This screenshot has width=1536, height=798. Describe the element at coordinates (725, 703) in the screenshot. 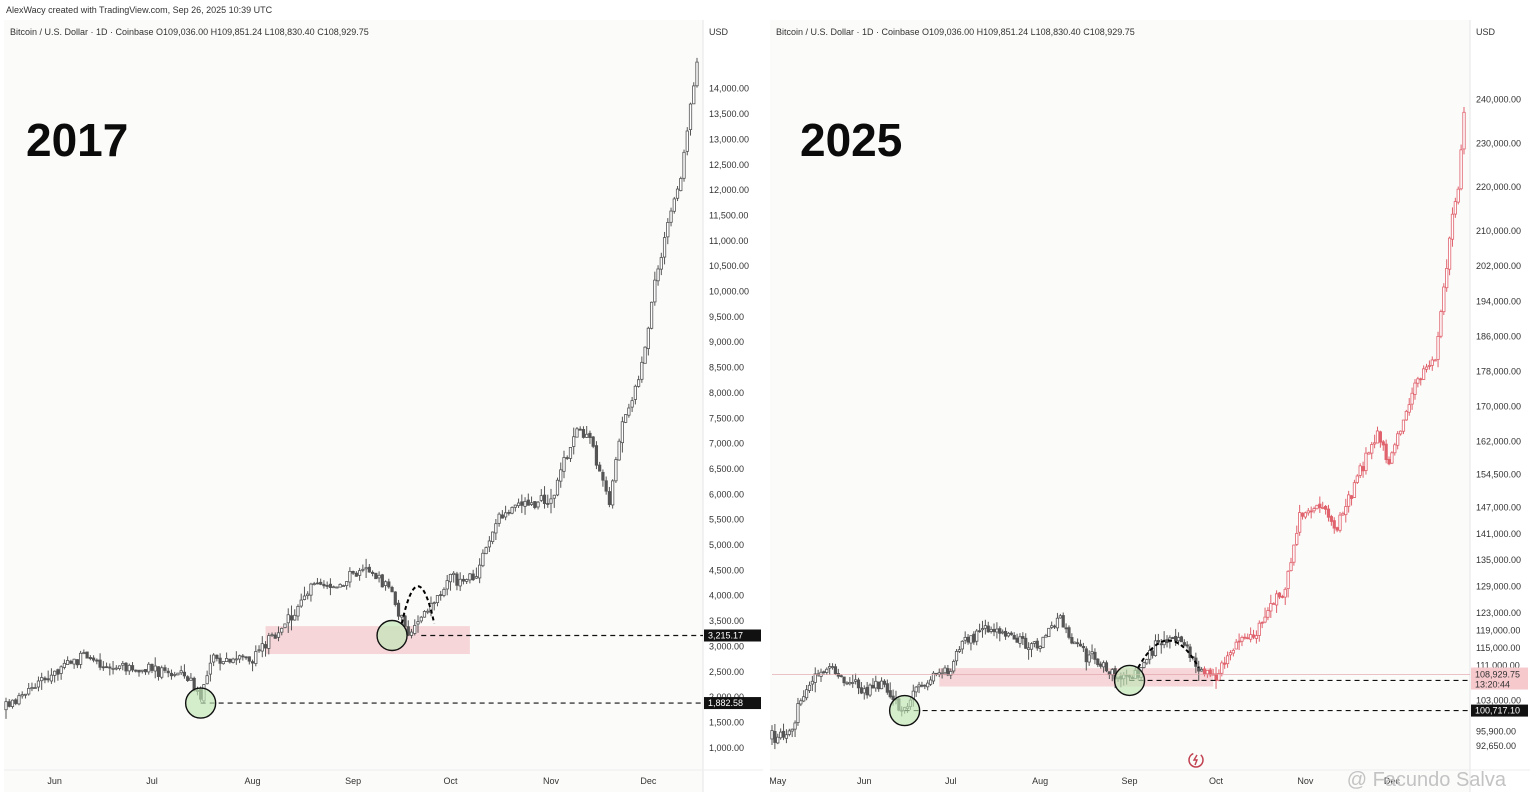

I see `level-label: 1,882.58` at that location.